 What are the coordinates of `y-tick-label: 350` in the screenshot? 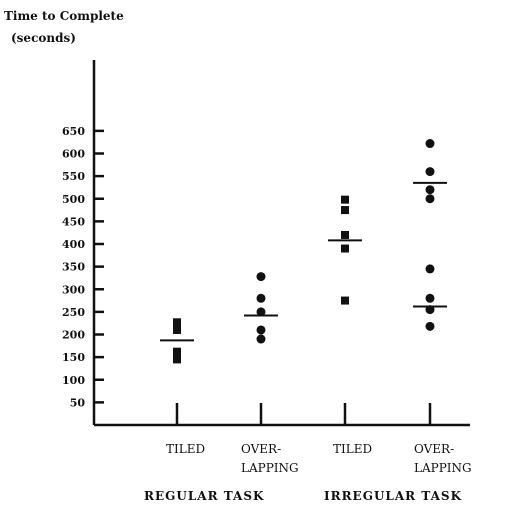 It's located at (73, 267).